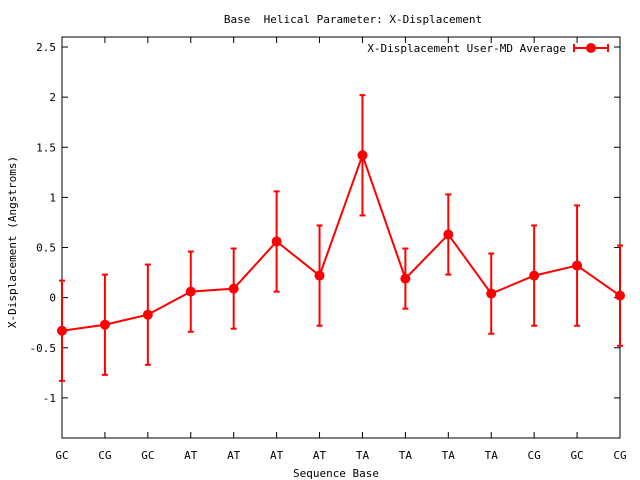 Image resolution: width=640 pixels, height=480 pixels. What do you see at coordinates (49, 398) in the screenshot?
I see `y-tick-label: -1` at bounding box center [49, 398].